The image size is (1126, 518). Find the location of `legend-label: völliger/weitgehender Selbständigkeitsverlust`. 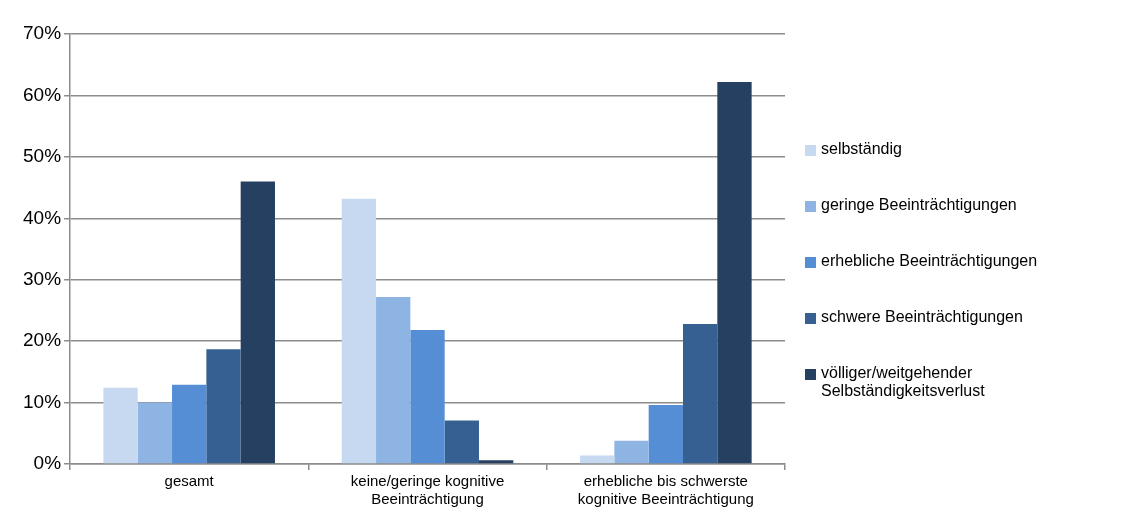

legend-label: völliger/weitgehender Selbständigkeitsverlust is located at coordinates (903, 382).